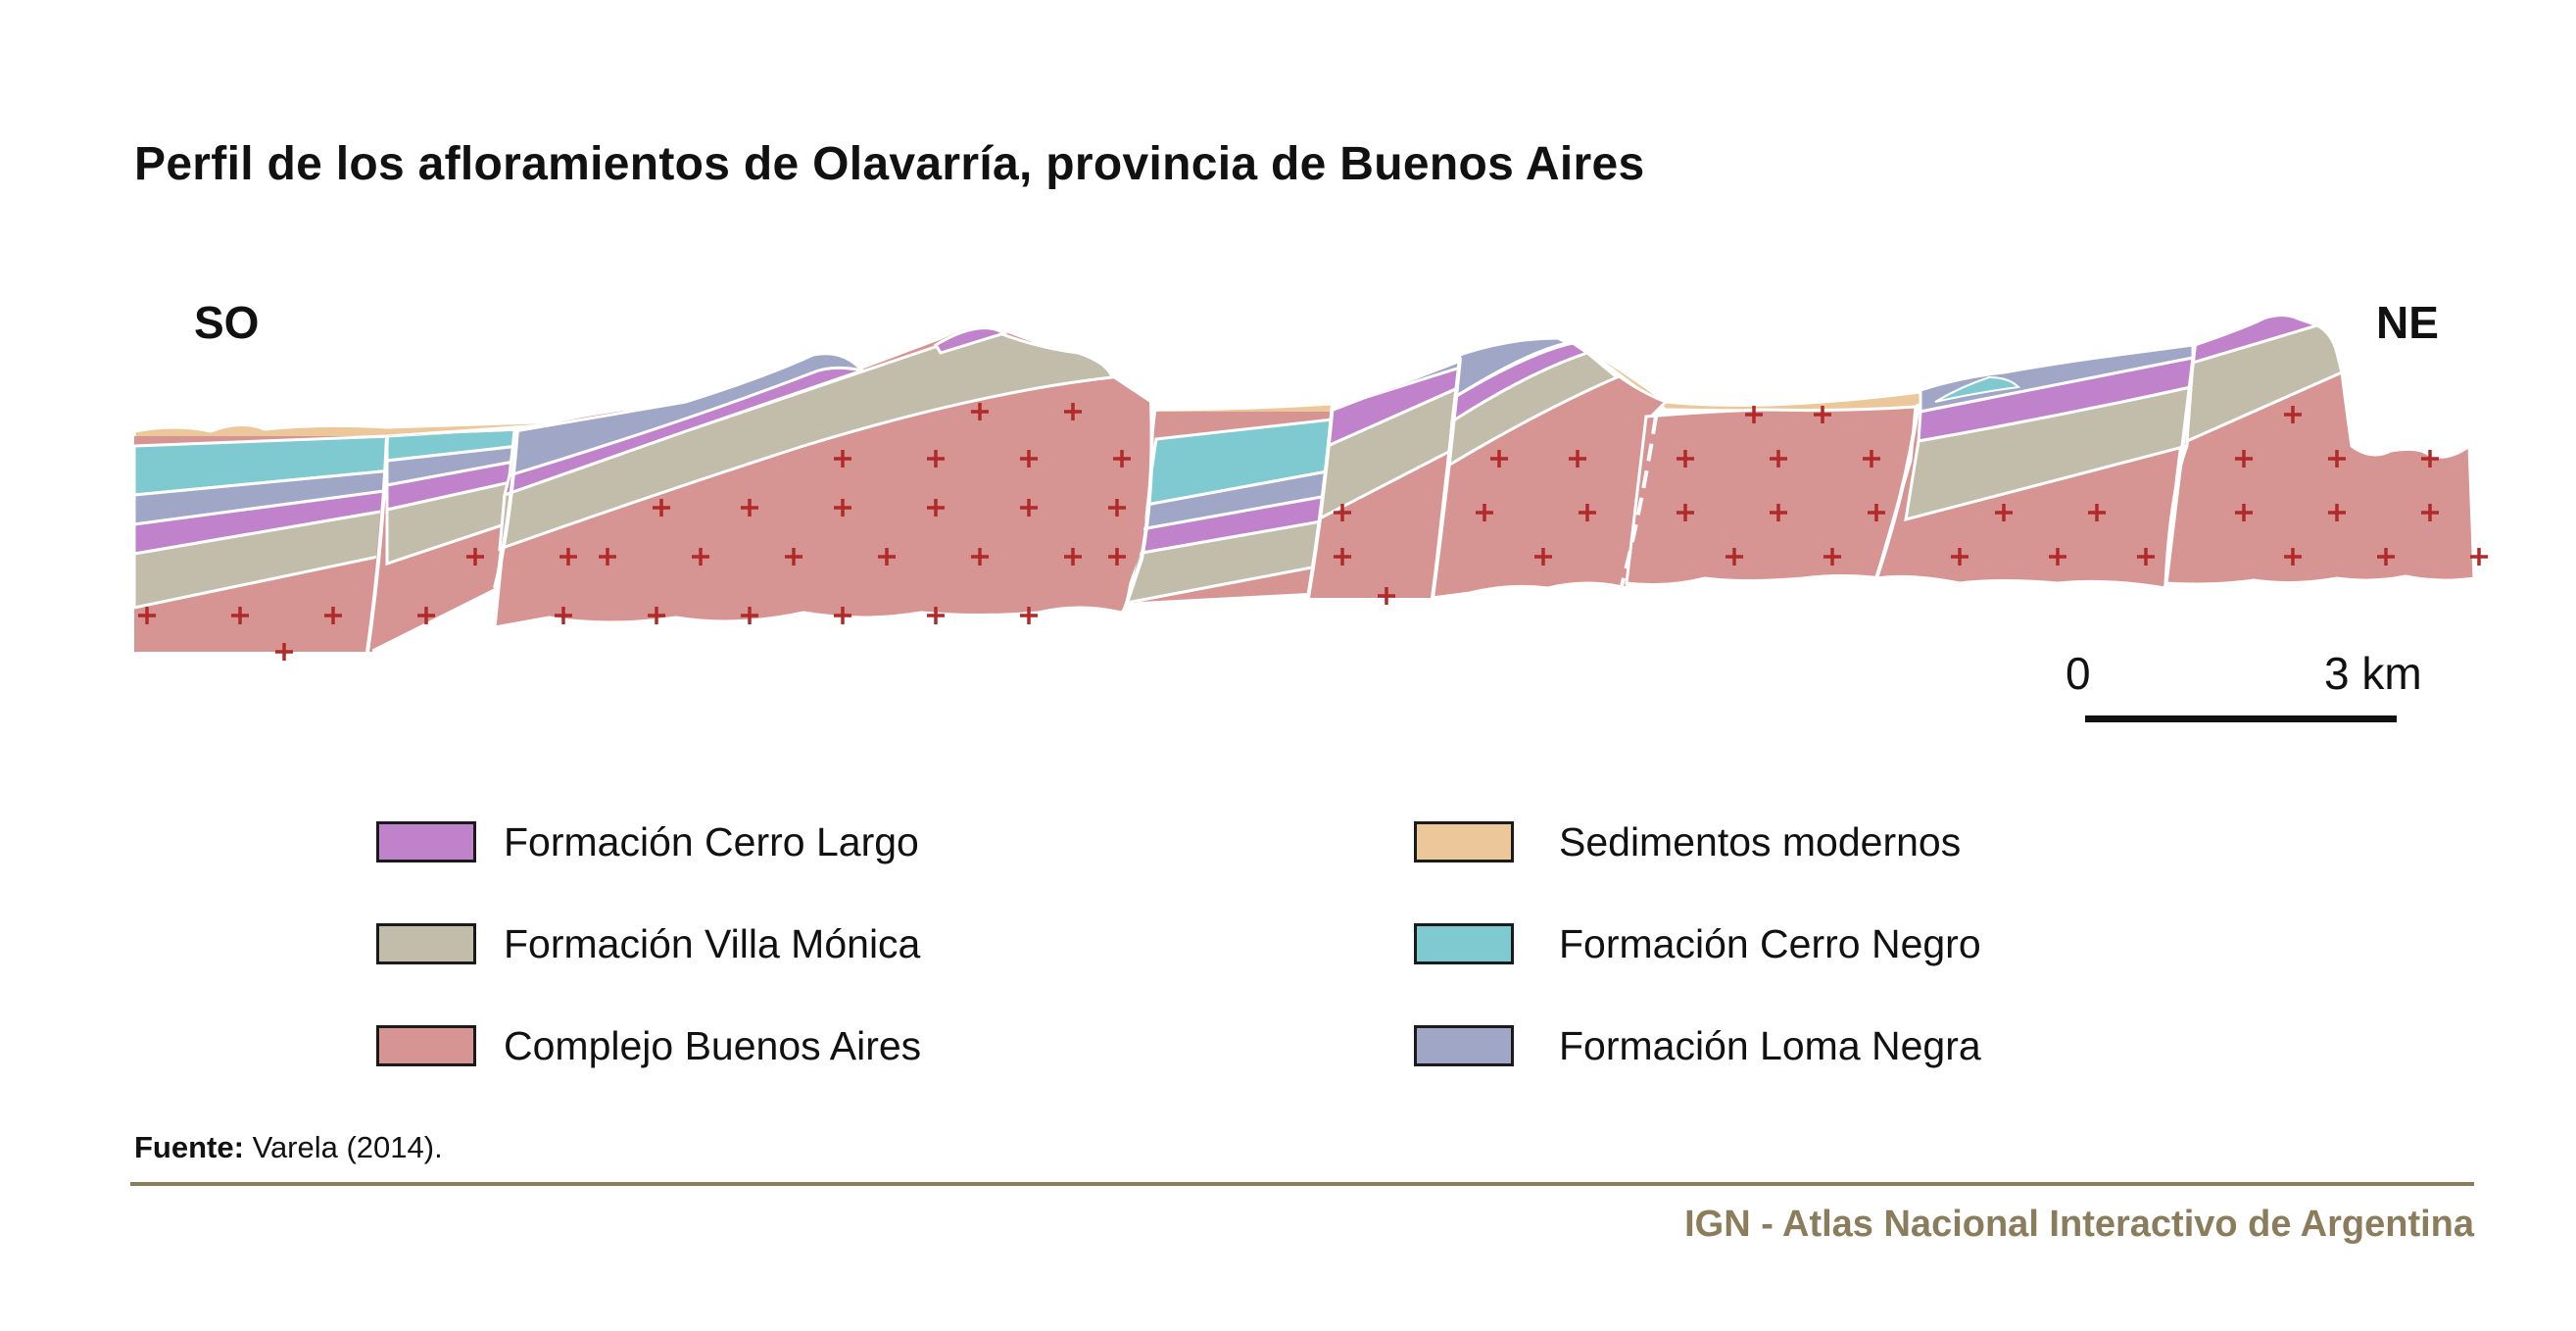 Image resolution: width=2576 pixels, height=1331 pixels. I want to click on source-label: Fuente:, so click(189, 1147).